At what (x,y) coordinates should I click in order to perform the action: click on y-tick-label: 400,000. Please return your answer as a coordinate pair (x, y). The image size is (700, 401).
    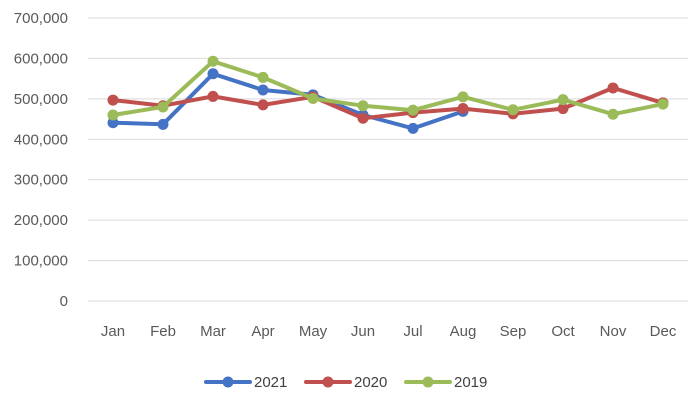
    Looking at the image, I should click on (41, 139).